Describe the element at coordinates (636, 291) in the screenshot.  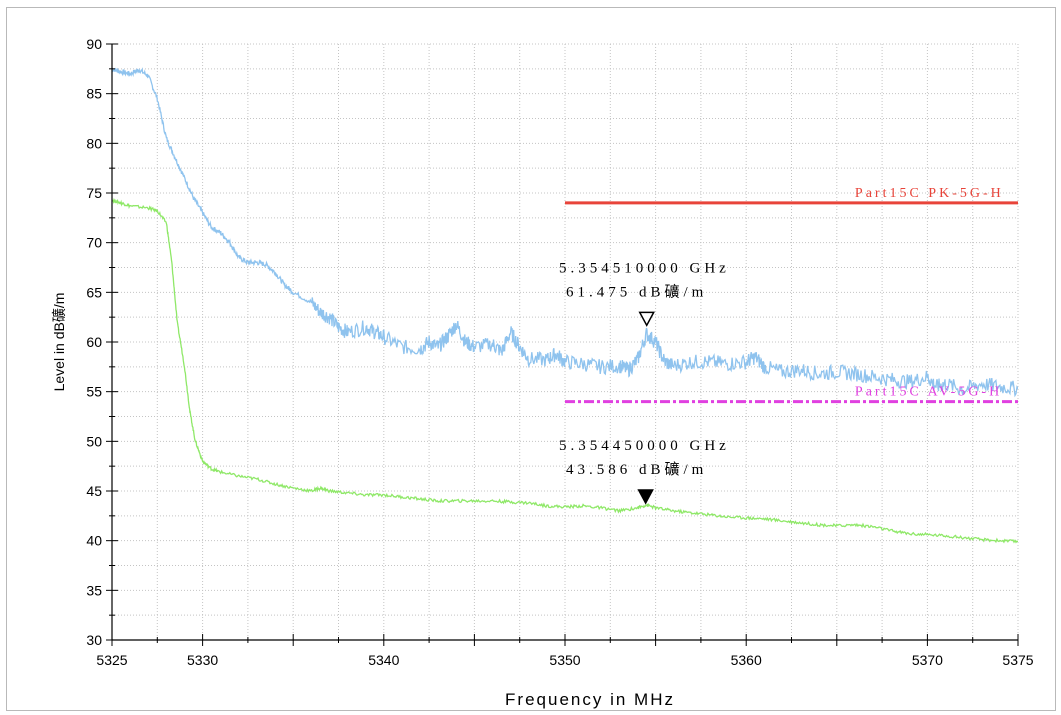
I see `marker-1-level: 61.475 dB礦/m` at that location.